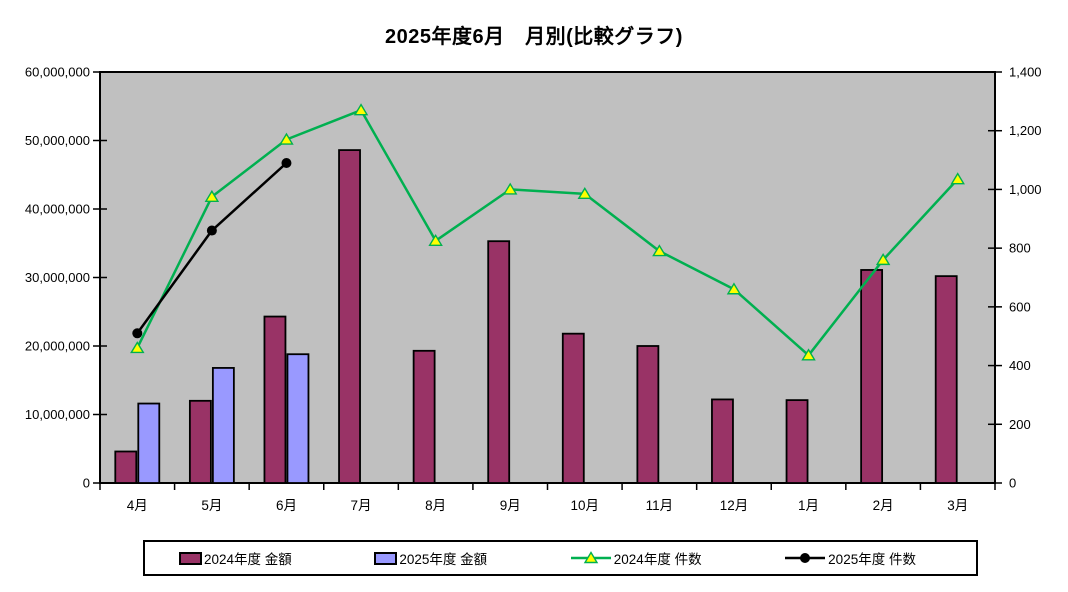 This screenshot has height=592, width=1068. I want to click on right-axis-label: 800, so click(1020, 248).